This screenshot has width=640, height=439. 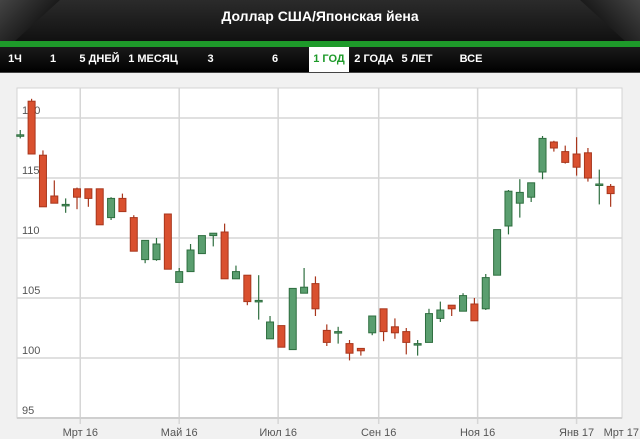 What do you see at coordinates (99, 59) in the screenshot?
I see `tab-5-days: 5 ДНЕЙ` at bounding box center [99, 59].